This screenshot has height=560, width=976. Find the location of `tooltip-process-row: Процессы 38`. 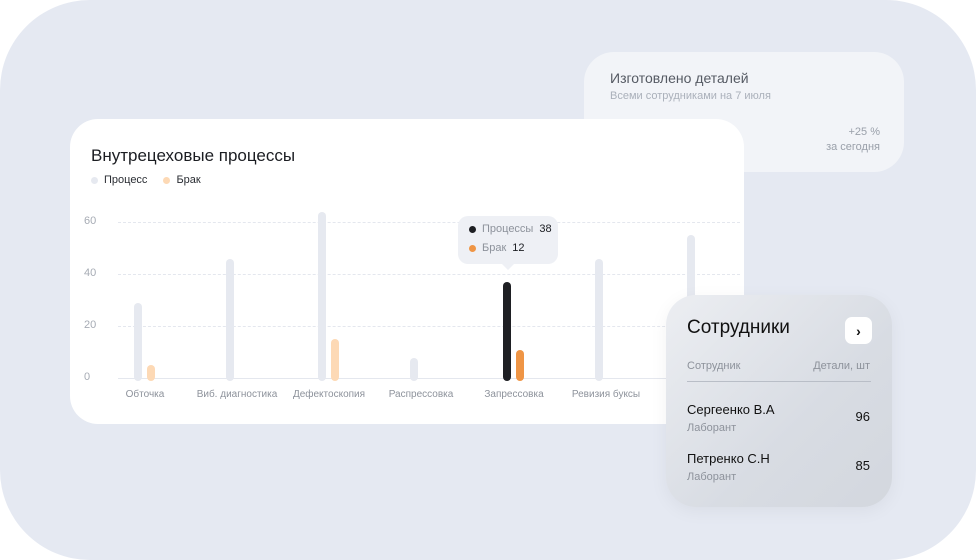

tooltip-process-row: Процессы 38 is located at coordinates (510, 229).